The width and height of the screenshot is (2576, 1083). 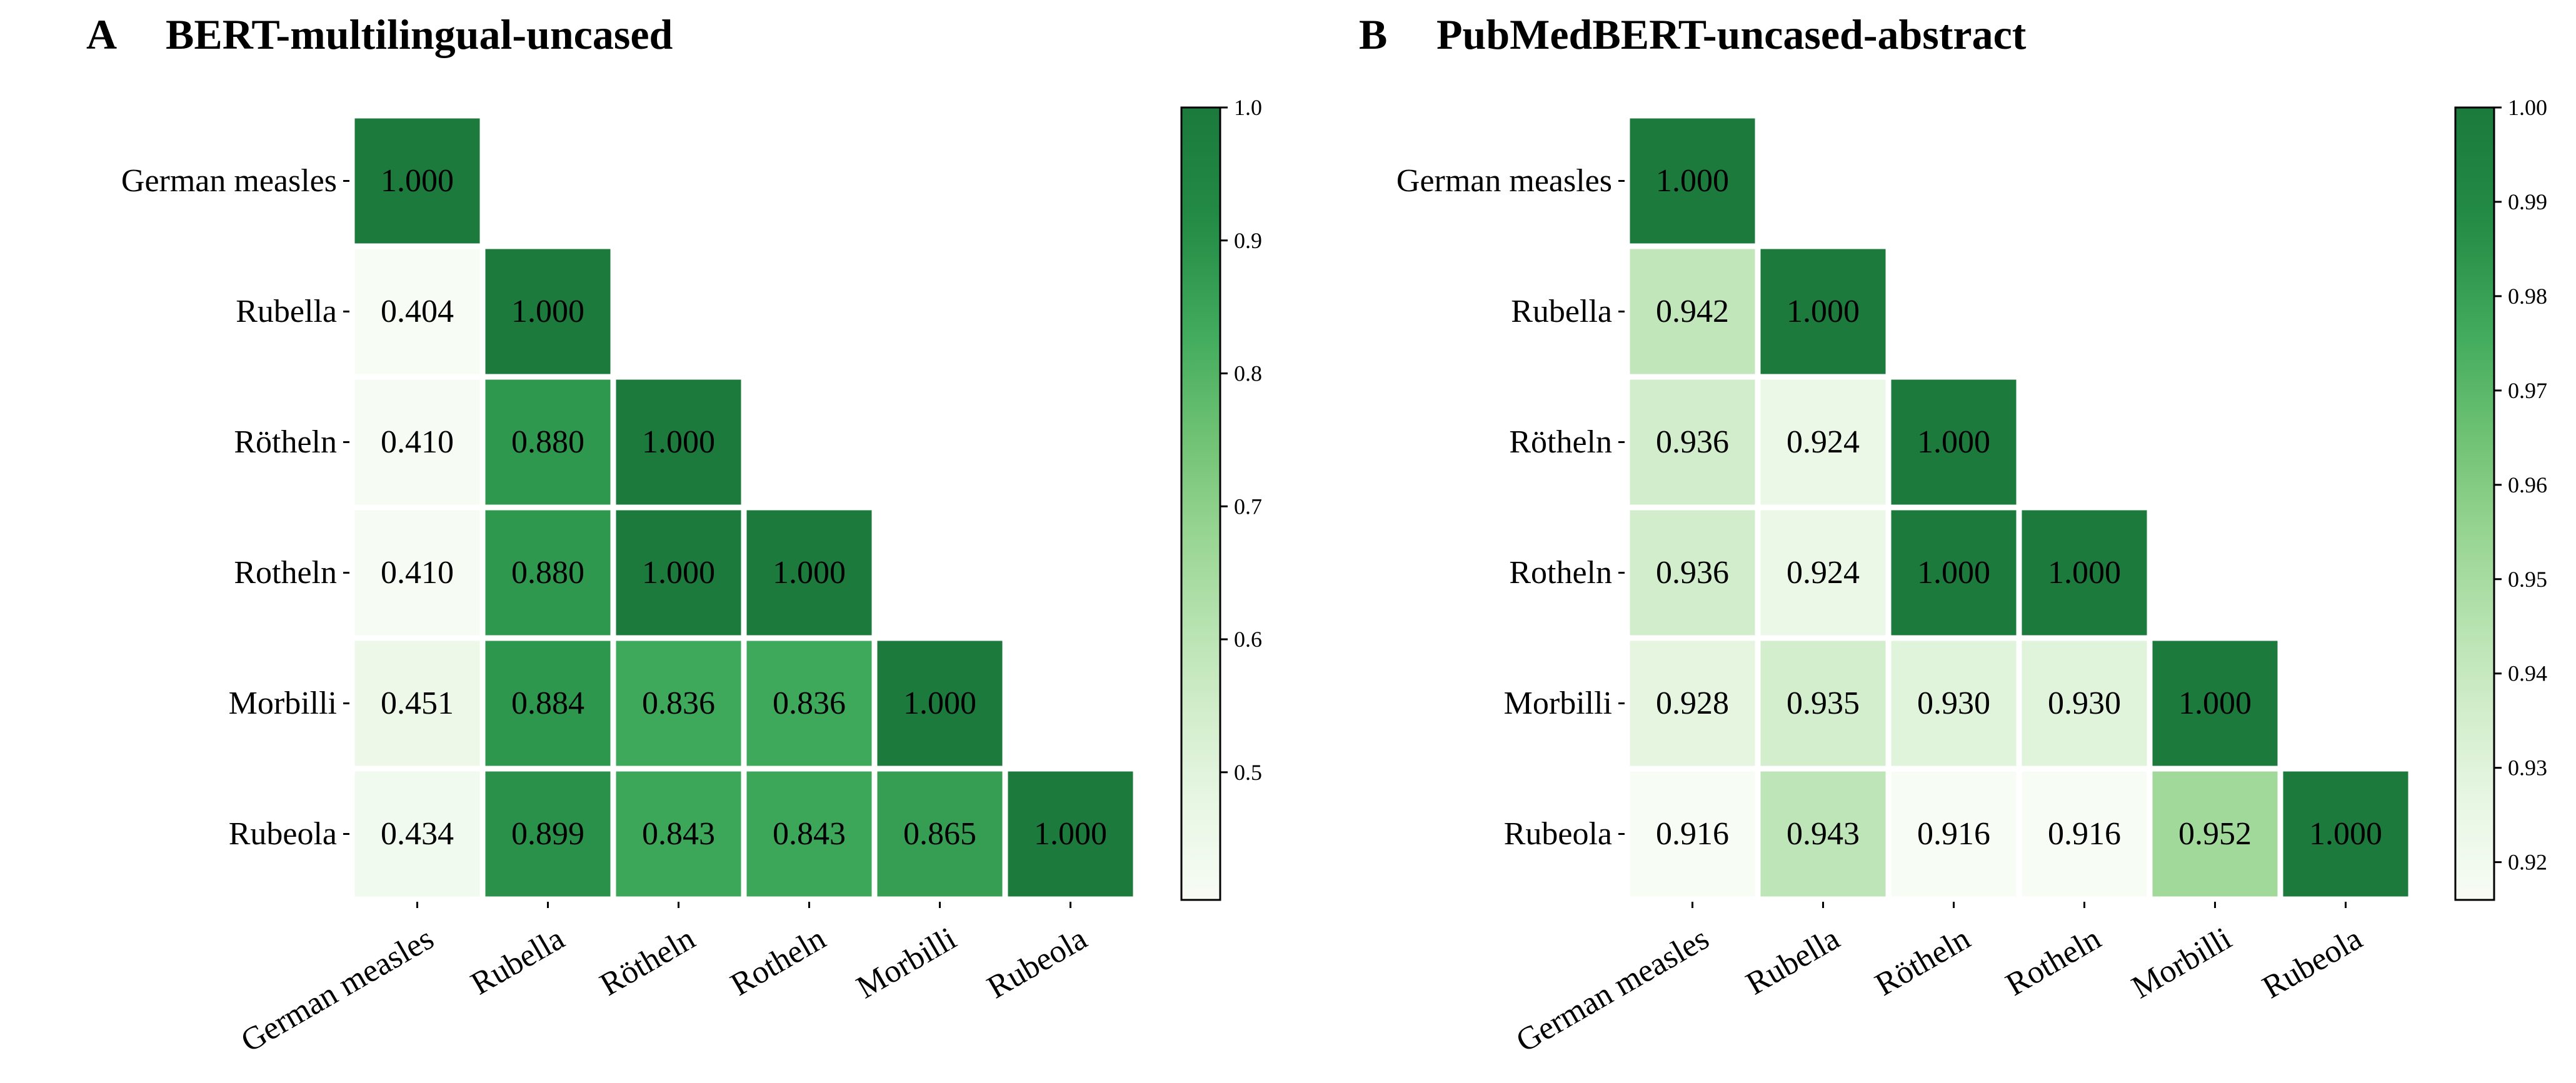 I want to click on colorbar-tick-label: 0.97, so click(x=2527, y=391).